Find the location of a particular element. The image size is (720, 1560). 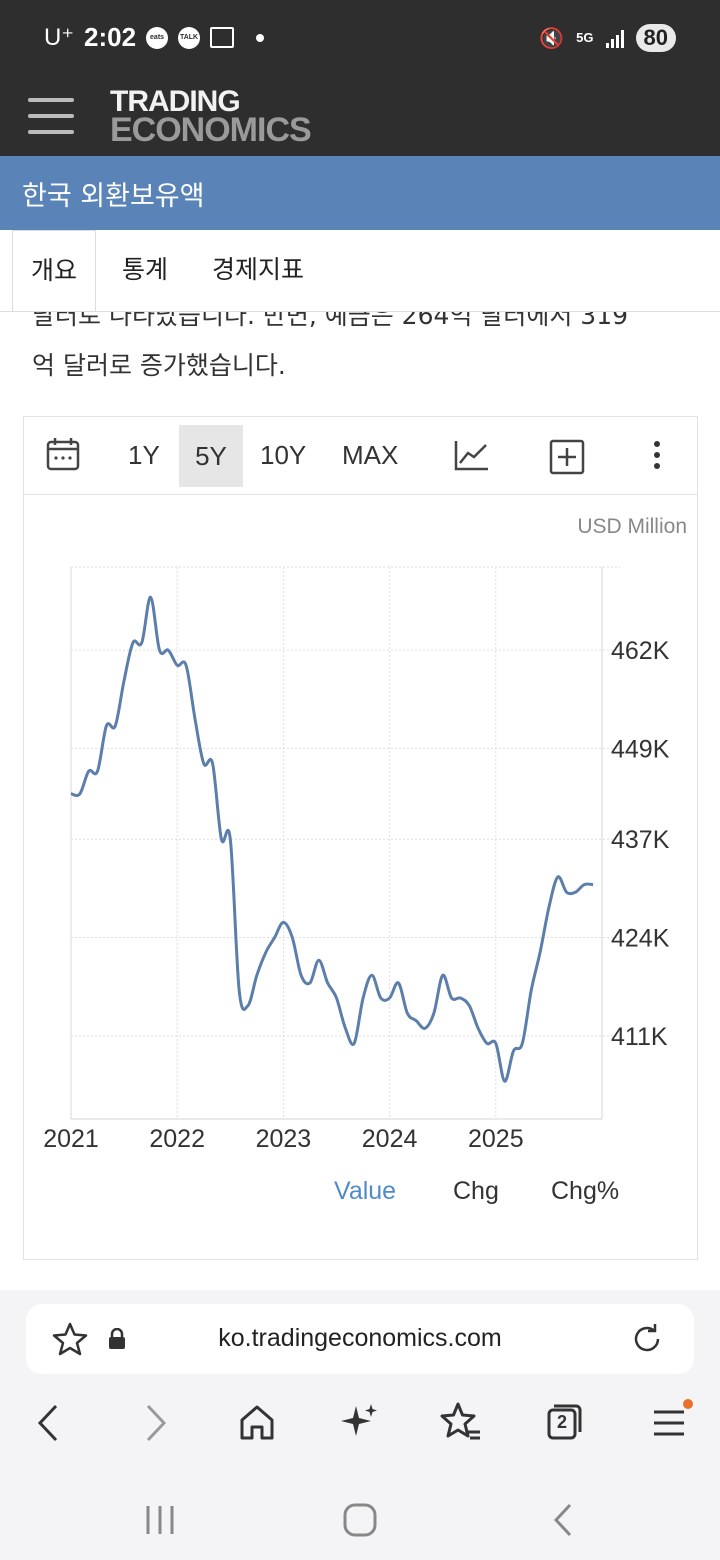

status-bar: U⁺ 2:02 eats TALK 🔇 5G 80 is located at coordinates (360, 40).